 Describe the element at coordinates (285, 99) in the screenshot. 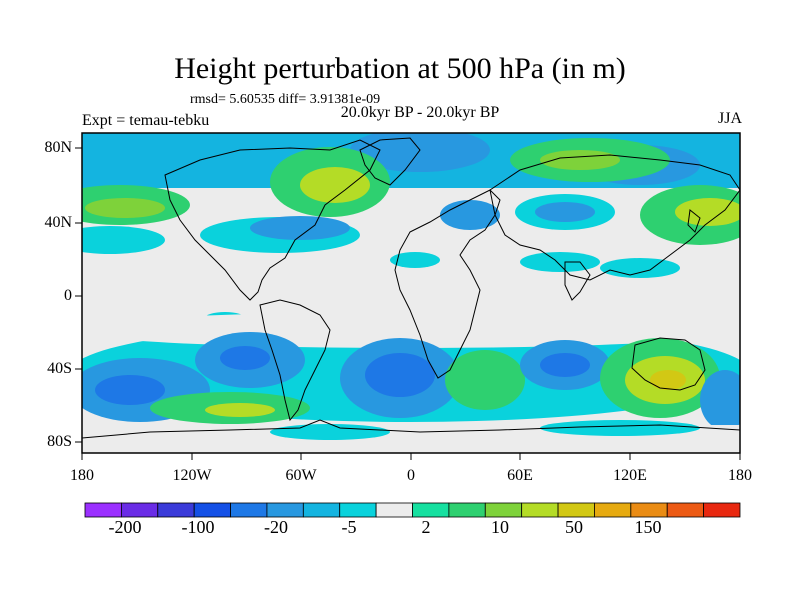

I see `stats-label: rmsd= 5.60535 diff= 3.91381e-09` at that location.